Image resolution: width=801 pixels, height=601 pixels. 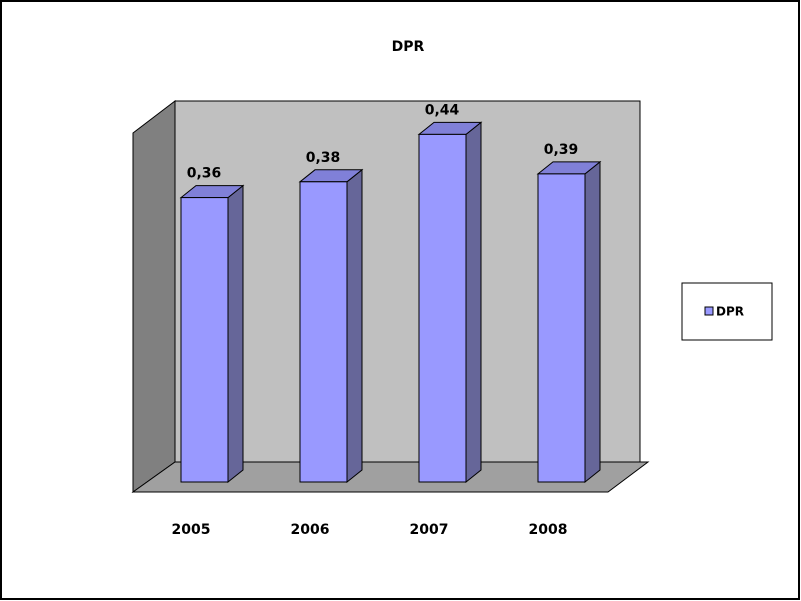 I want to click on x-tick-label: 2006, so click(x=310, y=530).